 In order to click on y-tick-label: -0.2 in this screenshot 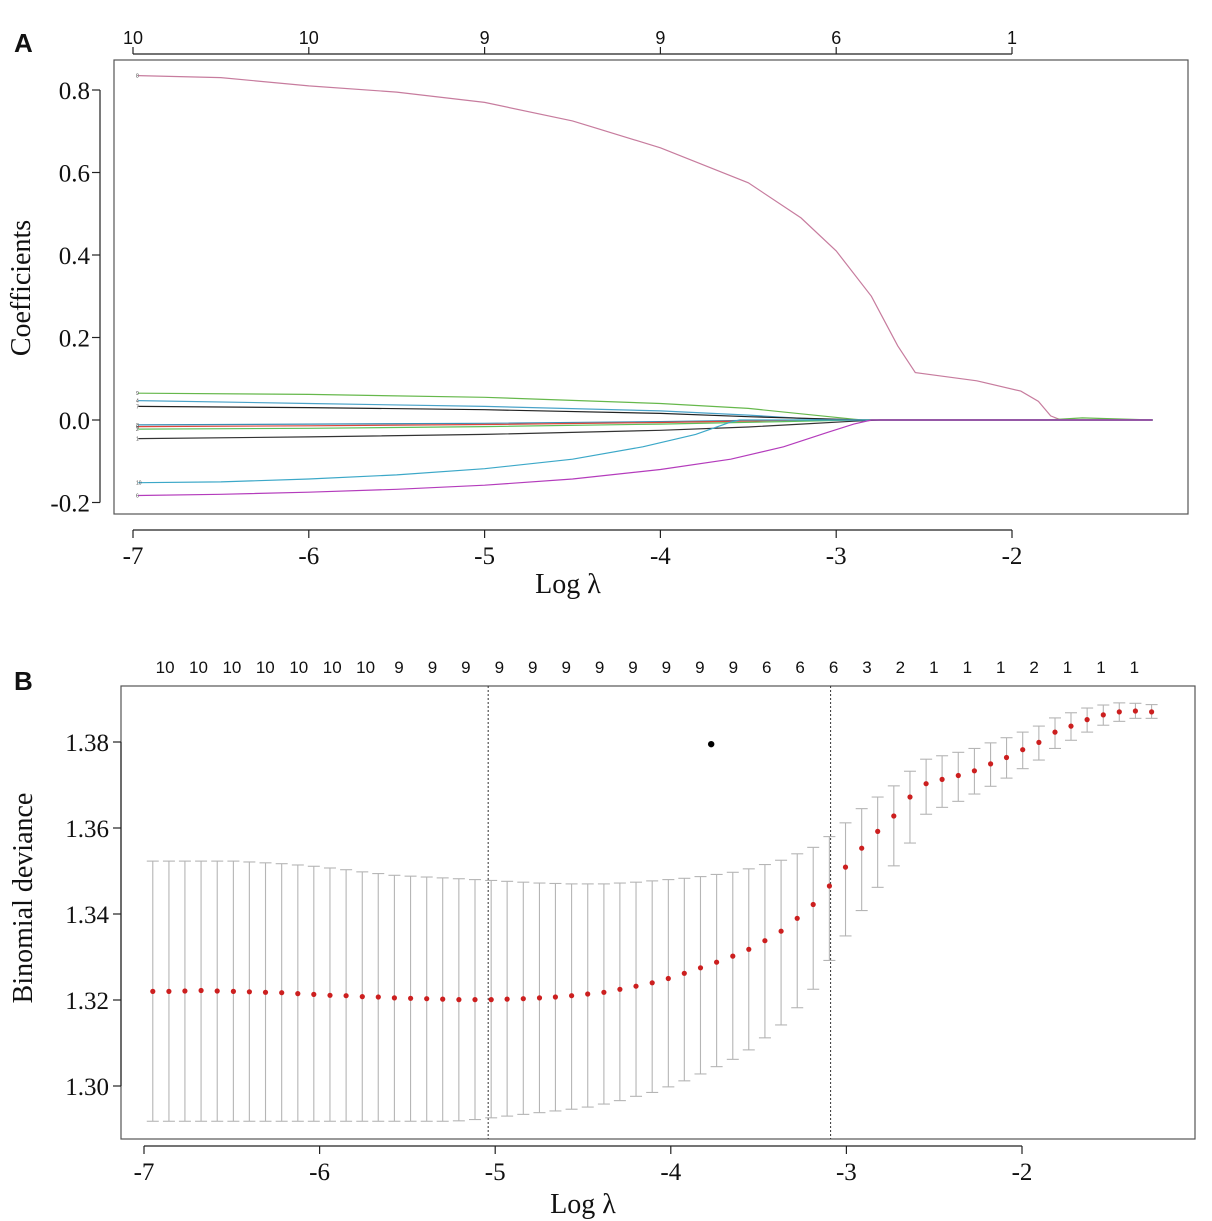, I will do `click(70, 504)`.